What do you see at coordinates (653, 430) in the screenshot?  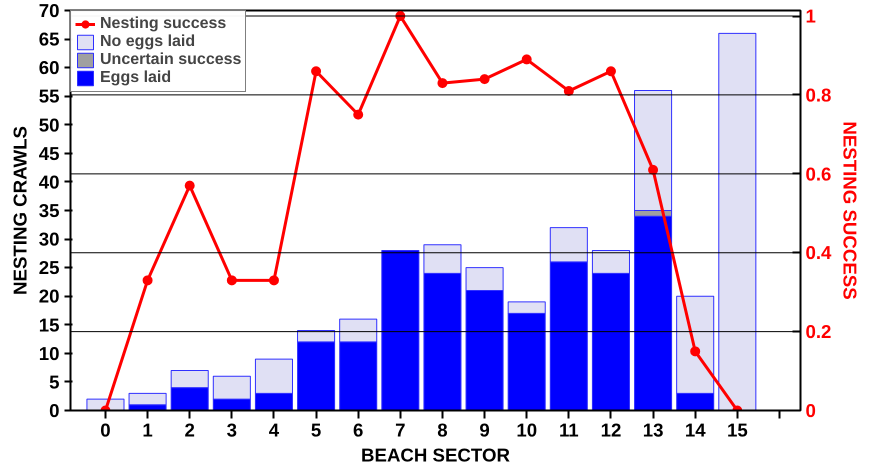 I see `x-tick-label: 13` at bounding box center [653, 430].